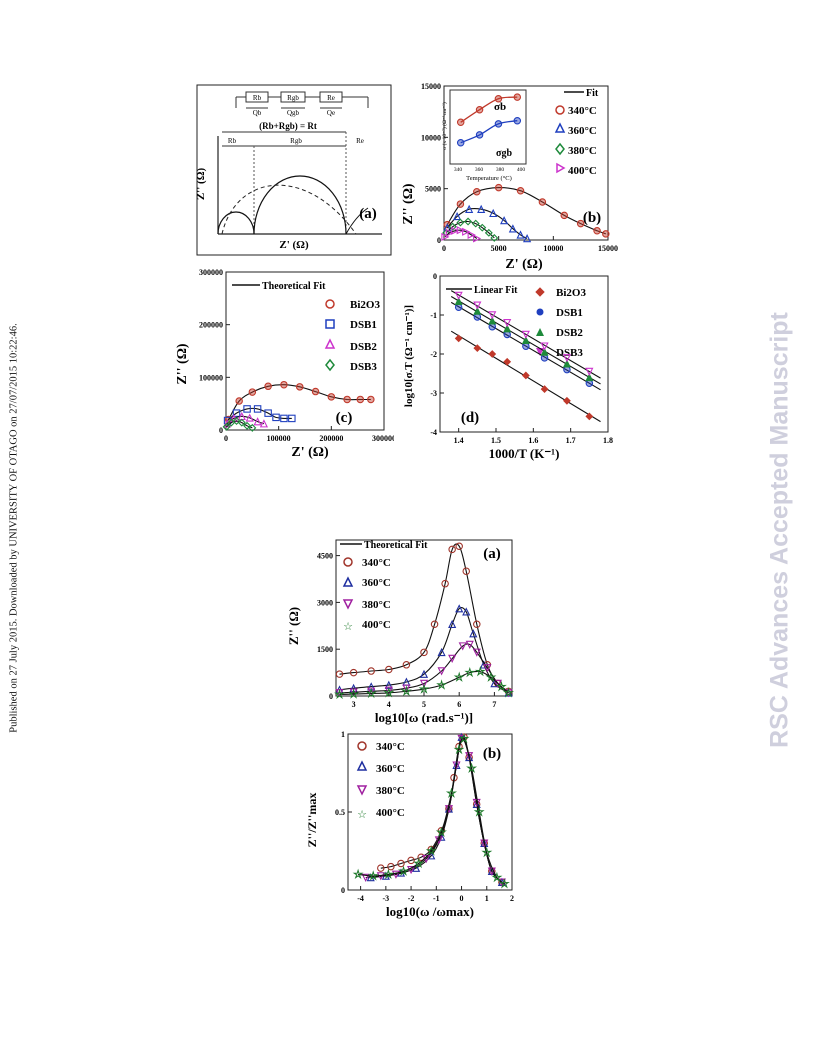 This screenshot has height=1056, width=816. Describe the element at coordinates (489, 109) in the screenshot. I see `fig1b-inset-line` at that location.